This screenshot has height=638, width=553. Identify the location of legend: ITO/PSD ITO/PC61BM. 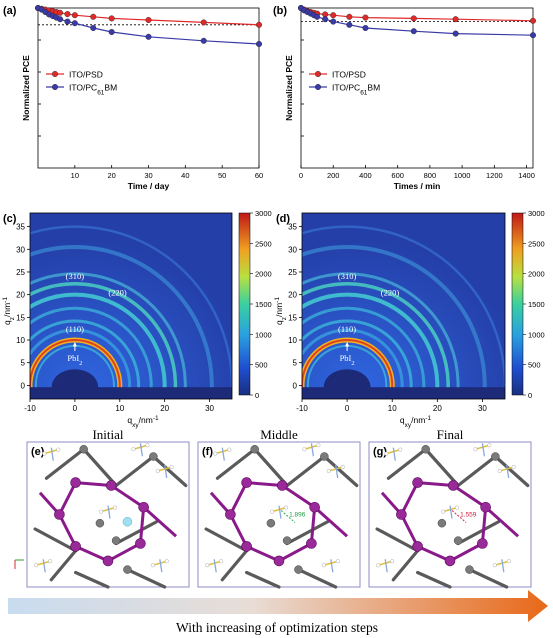
(344, 83).